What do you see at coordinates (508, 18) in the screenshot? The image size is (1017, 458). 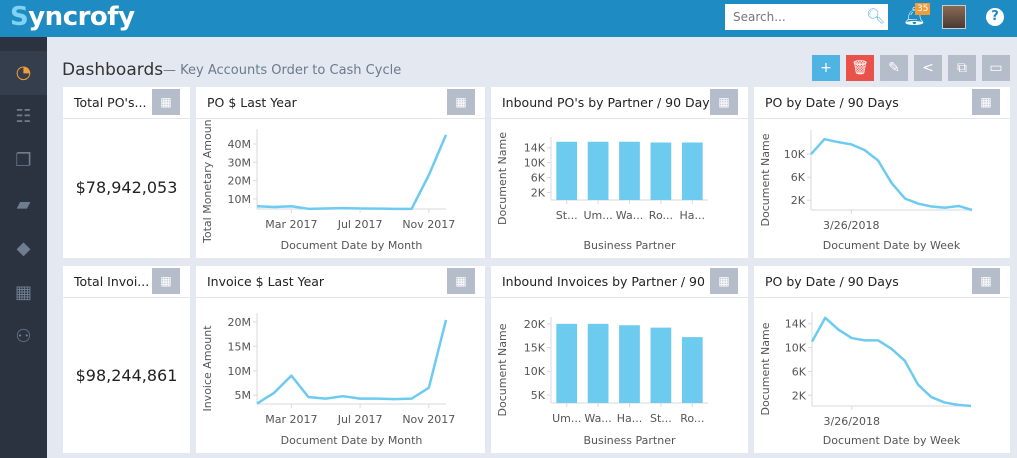 I see `top-bar: Syncrofy 🔍︎ 🔔︎ 35 ?` at bounding box center [508, 18].